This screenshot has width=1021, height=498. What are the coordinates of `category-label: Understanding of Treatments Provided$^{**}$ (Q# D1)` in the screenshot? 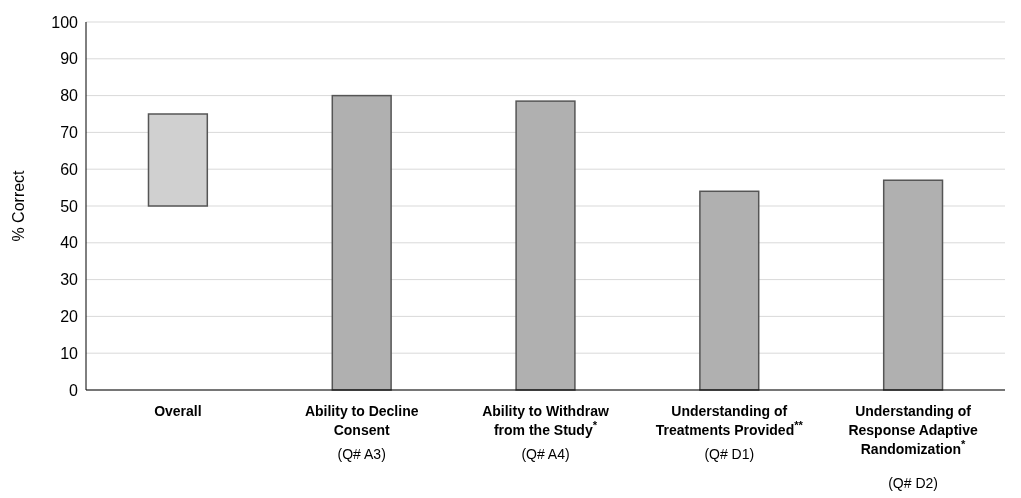 It's located at (729, 432).